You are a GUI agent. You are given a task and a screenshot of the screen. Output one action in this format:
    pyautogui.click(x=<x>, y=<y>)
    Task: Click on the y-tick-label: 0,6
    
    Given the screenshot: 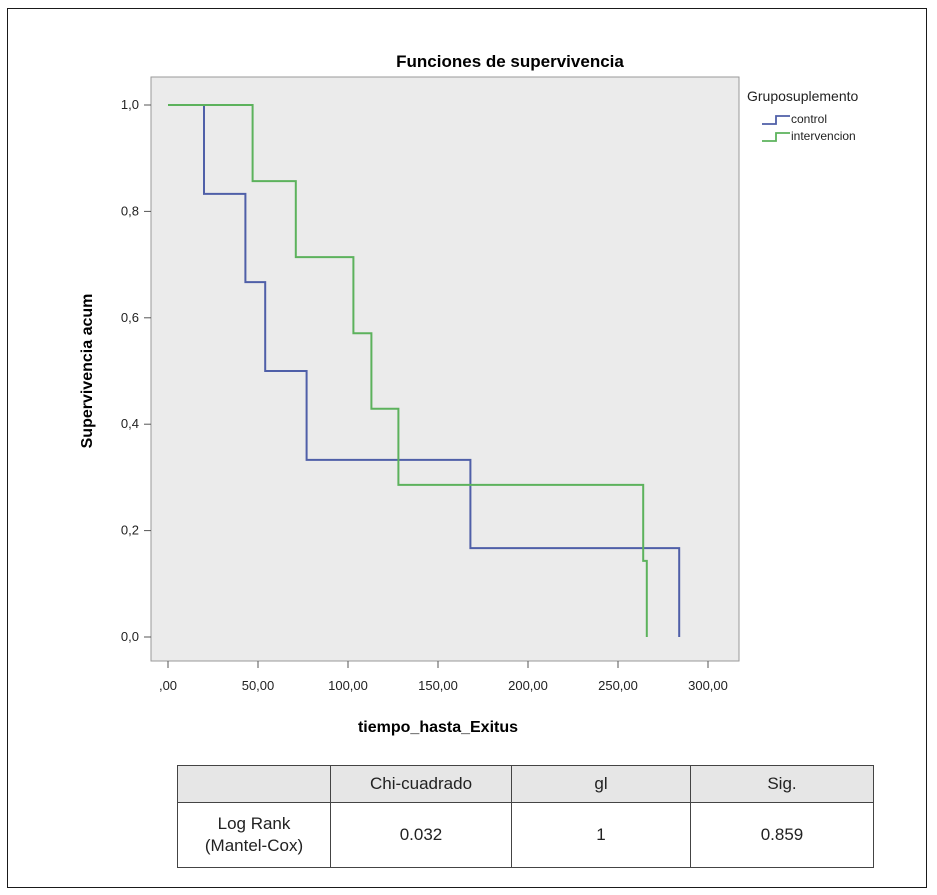 What is the action you would take?
    pyautogui.click(x=130, y=317)
    